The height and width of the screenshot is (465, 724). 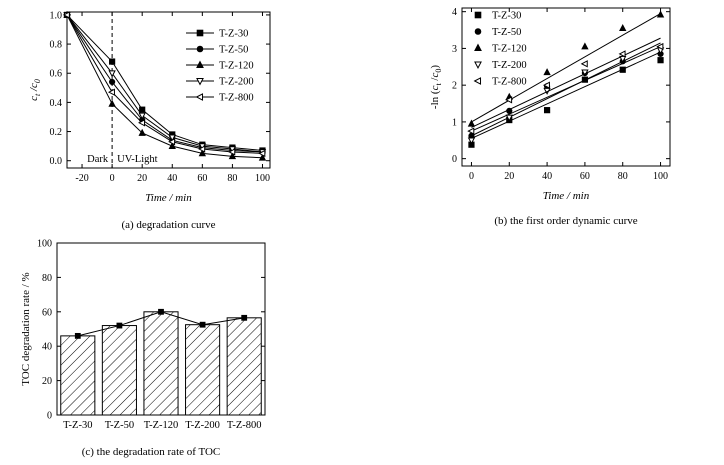 I want to click on y-tick-label: 80, so click(x=47, y=278).